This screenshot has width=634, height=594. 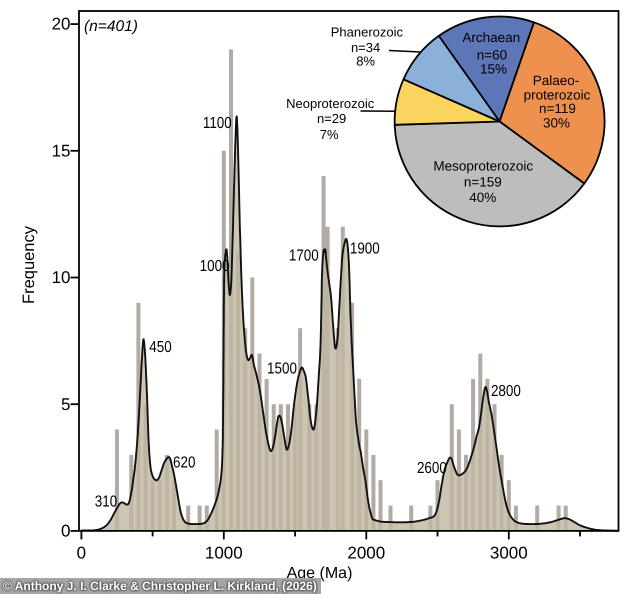 I want to click on svg-text: 5, so click(x=65, y=404).